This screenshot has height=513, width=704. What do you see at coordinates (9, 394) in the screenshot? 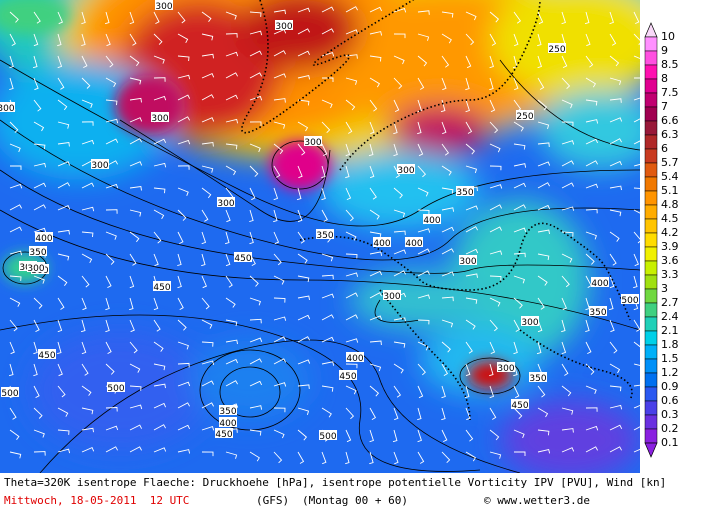
I see `contour-label: 500` at bounding box center [9, 394].